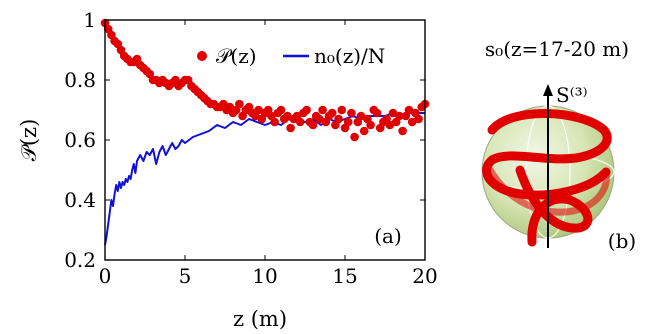 The image size is (660, 334). I want to click on legend-label-line: n₀(z)/N, so click(349, 56).